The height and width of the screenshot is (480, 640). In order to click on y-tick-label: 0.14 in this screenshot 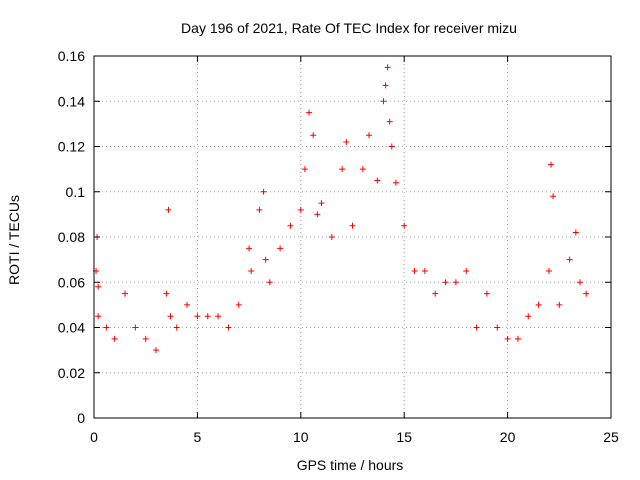, I will do `click(71, 101)`.